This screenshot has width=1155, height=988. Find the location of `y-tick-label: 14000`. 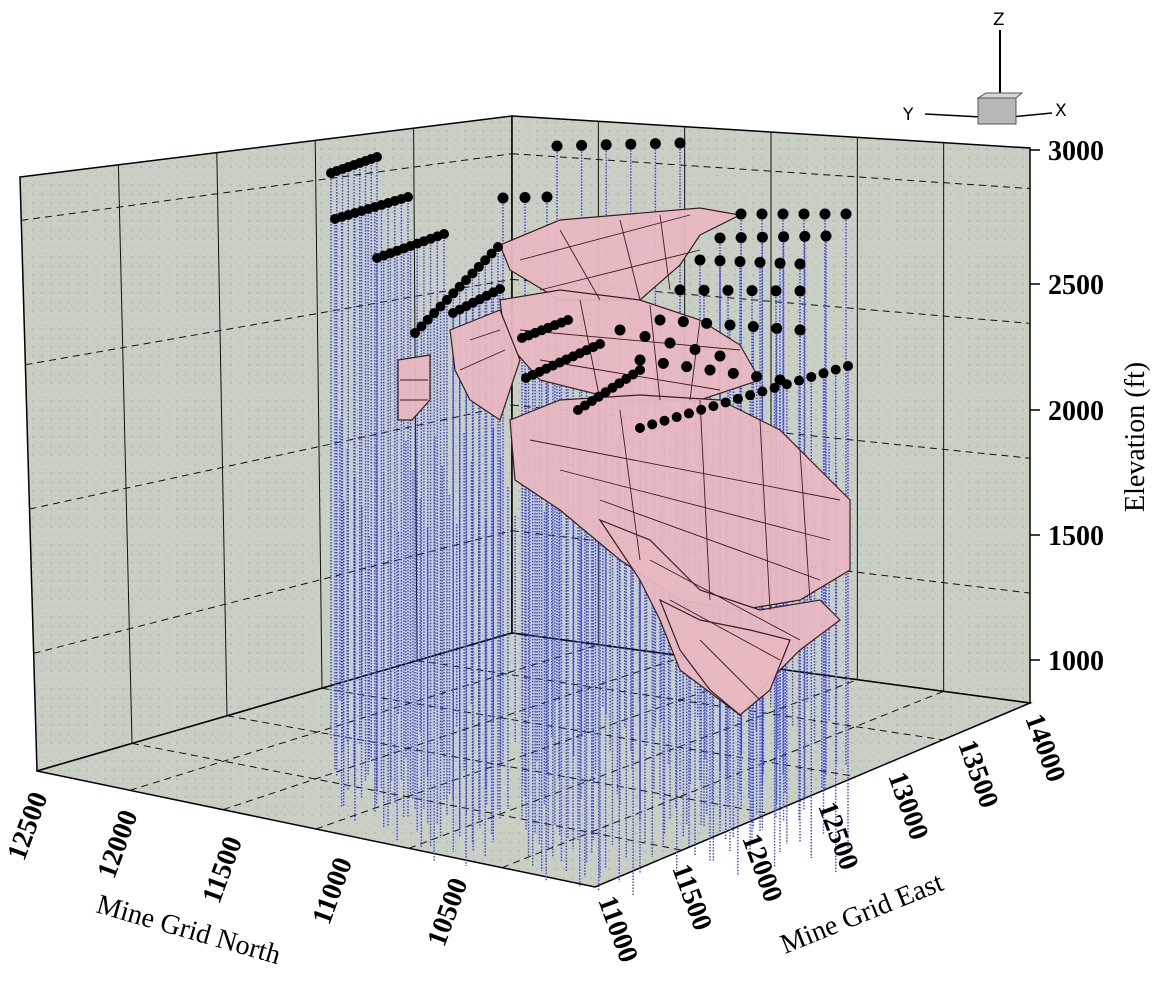

y-tick-label: 14000 is located at coordinates (1044, 748).